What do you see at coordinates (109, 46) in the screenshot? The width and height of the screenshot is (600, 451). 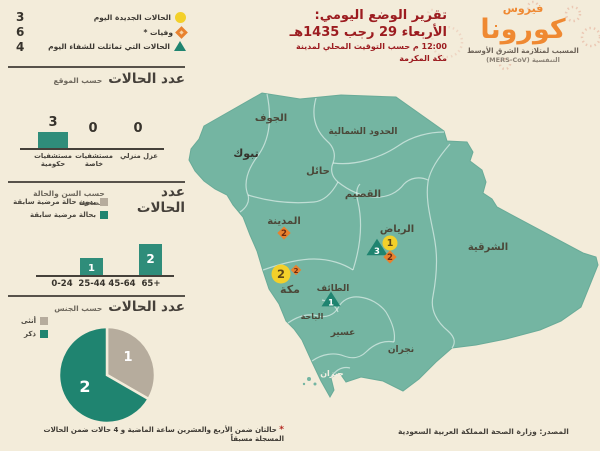 I see `recovered-label: الحالات التي تماثلت للشفاء اليوم` at bounding box center [109, 46].